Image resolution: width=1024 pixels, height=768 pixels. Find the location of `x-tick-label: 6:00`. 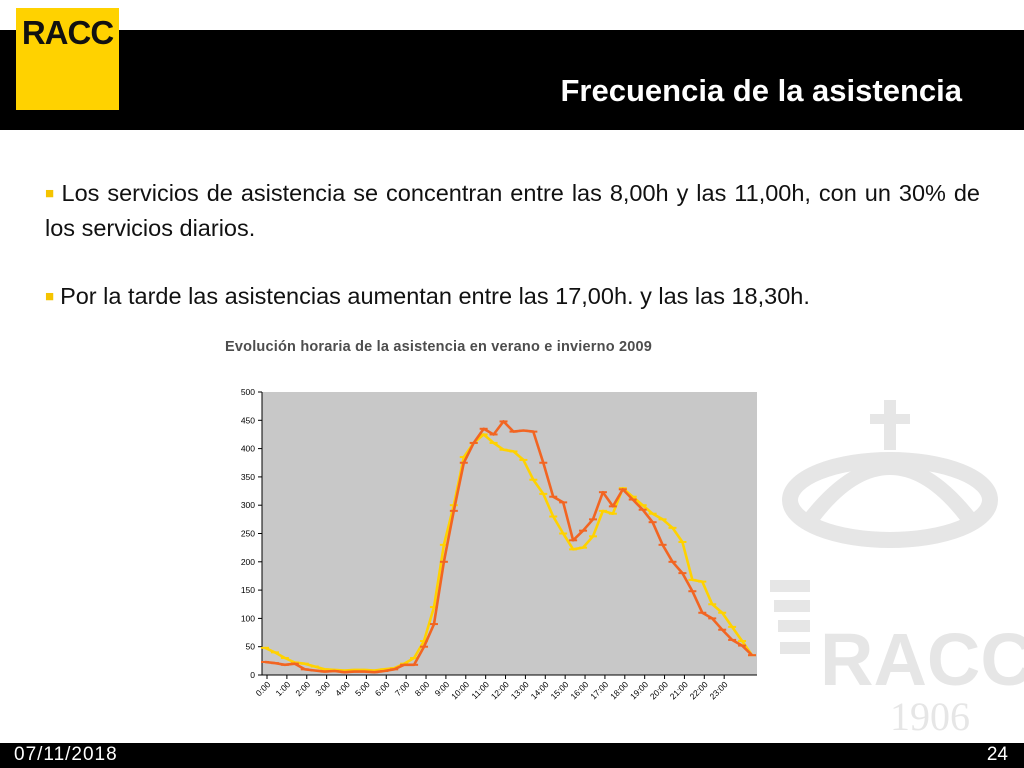

x-tick-label: 6:00 is located at coordinates (382, 688).